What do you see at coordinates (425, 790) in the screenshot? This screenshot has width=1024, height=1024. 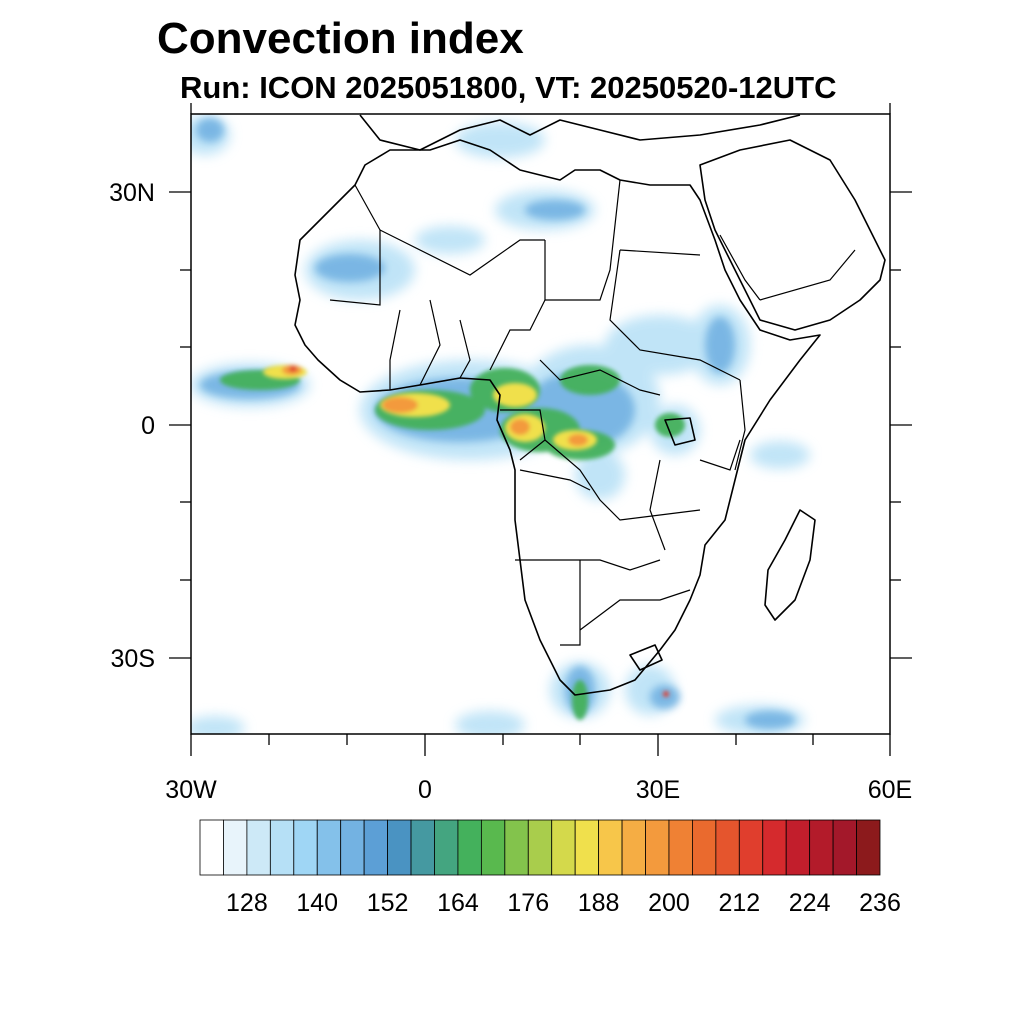 I see `x-tick-label: 0` at bounding box center [425, 790].